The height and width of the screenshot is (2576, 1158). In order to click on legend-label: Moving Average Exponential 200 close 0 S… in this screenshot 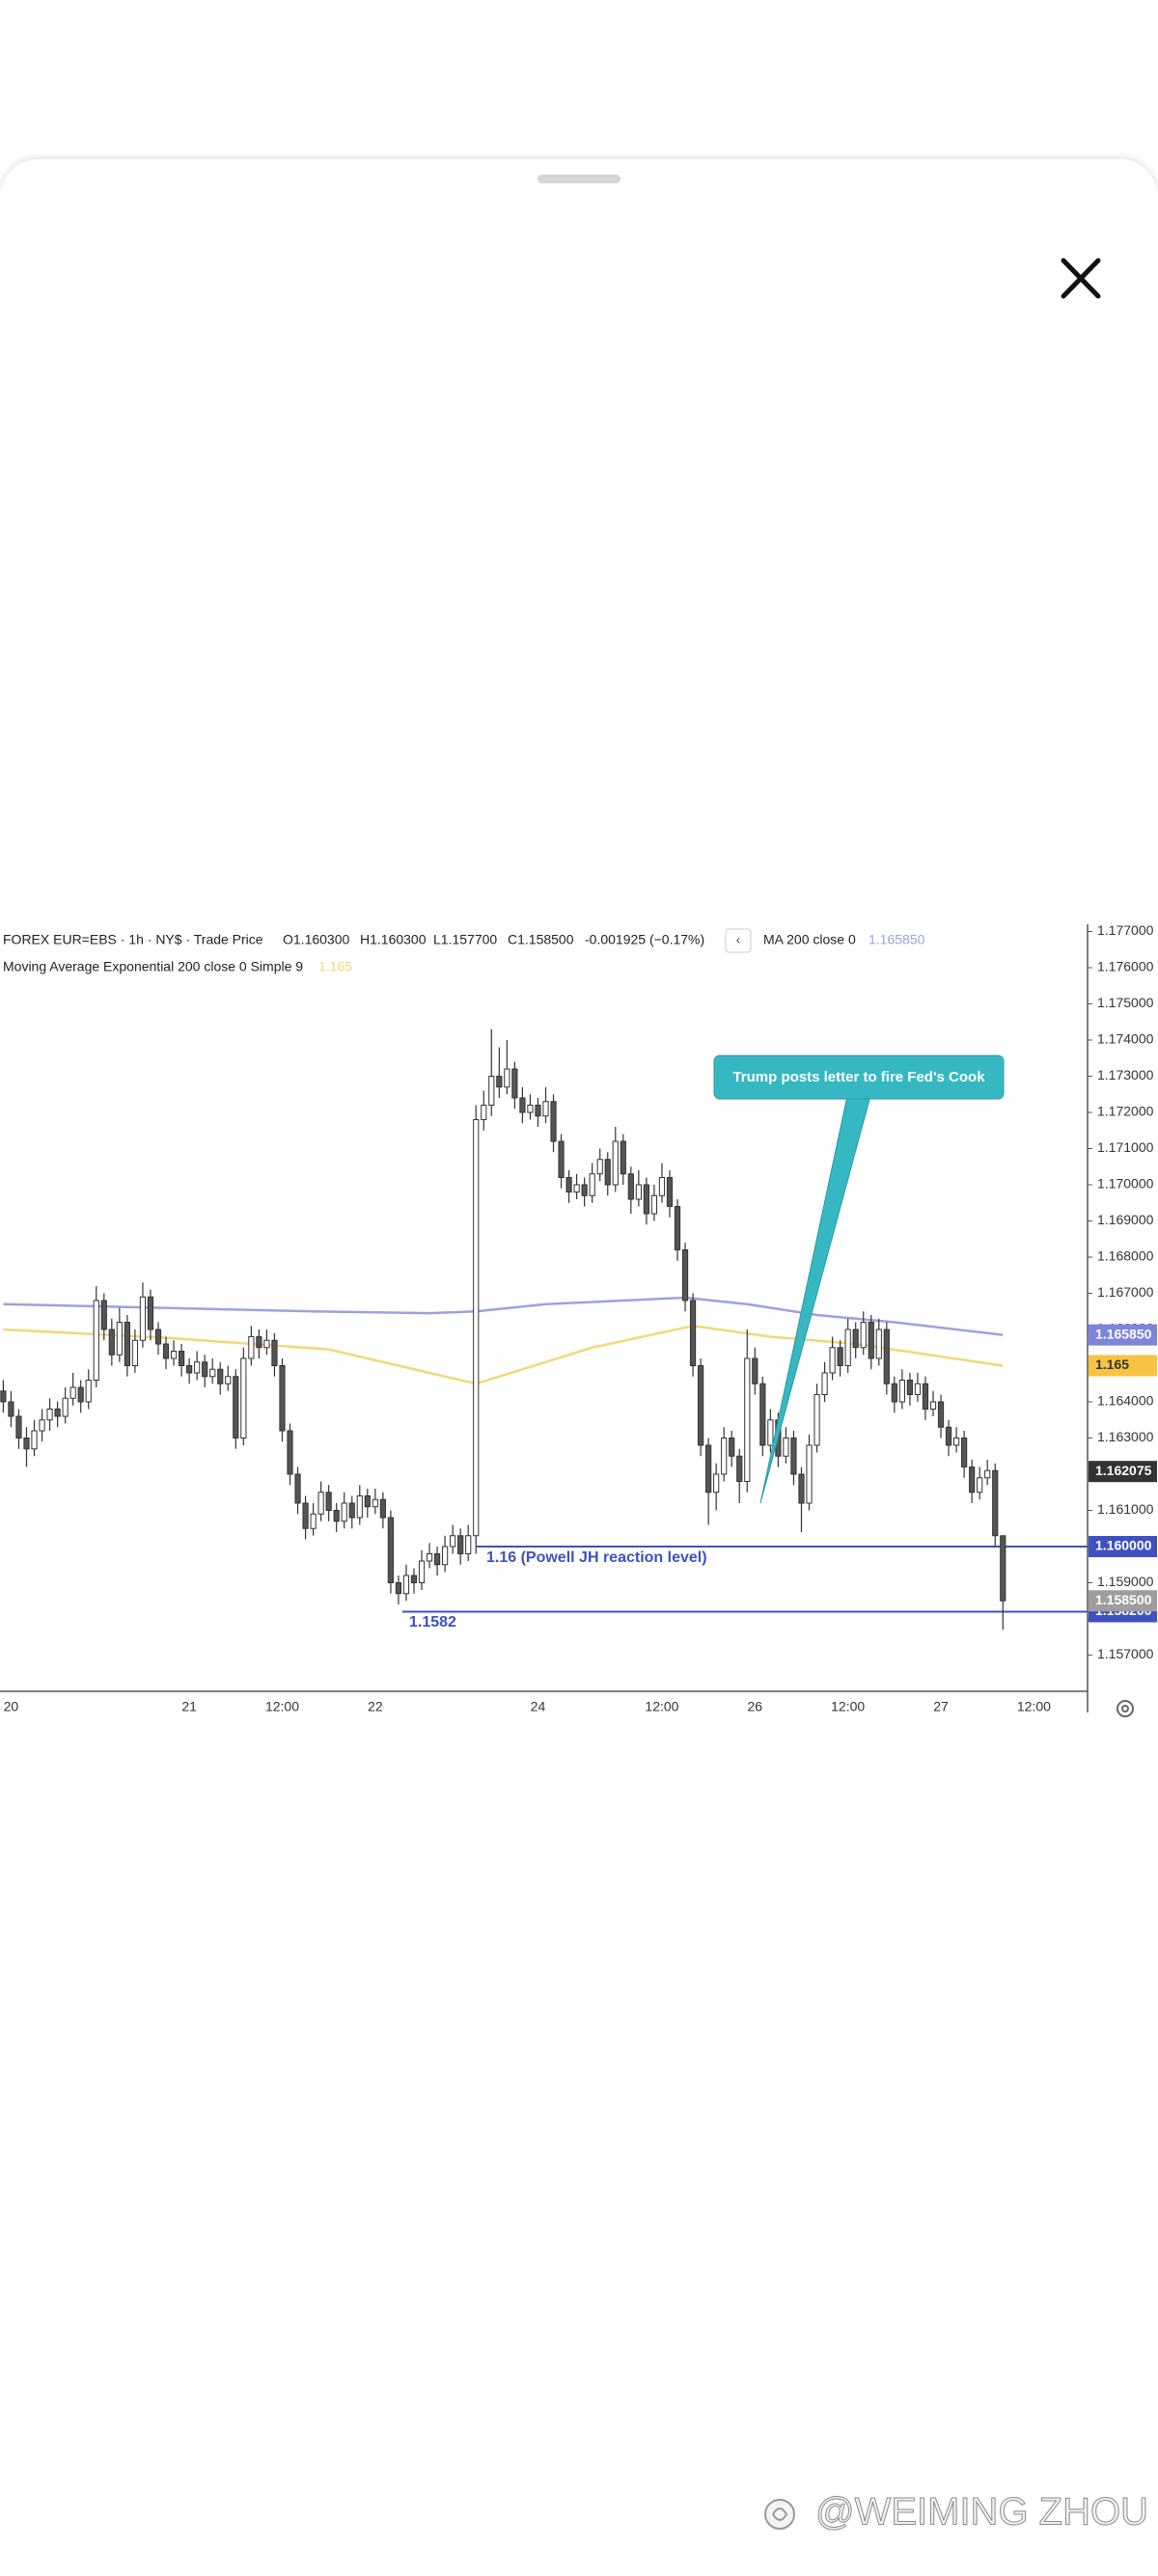, I will do `click(153, 966)`.